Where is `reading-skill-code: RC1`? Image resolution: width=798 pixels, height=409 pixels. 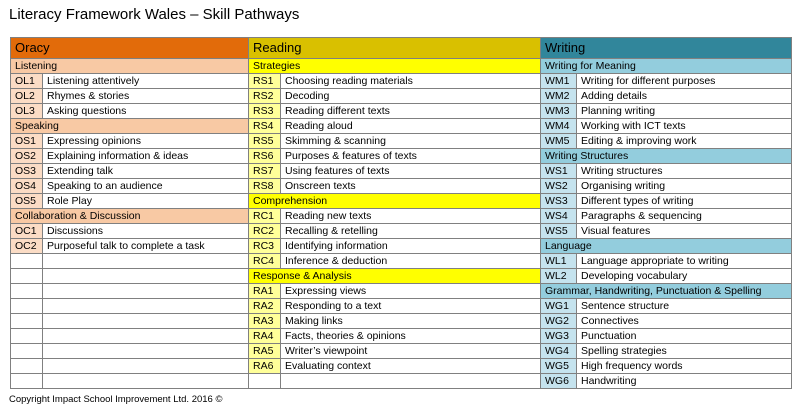
reading-skill-code: RC1 is located at coordinates (264, 216).